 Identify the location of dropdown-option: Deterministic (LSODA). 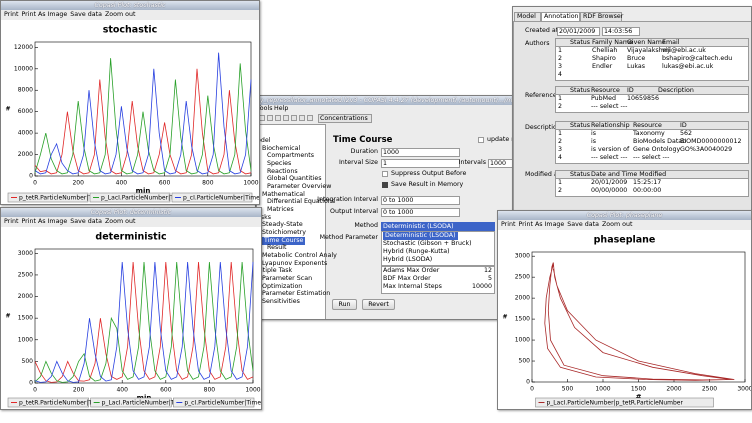
(420, 235).